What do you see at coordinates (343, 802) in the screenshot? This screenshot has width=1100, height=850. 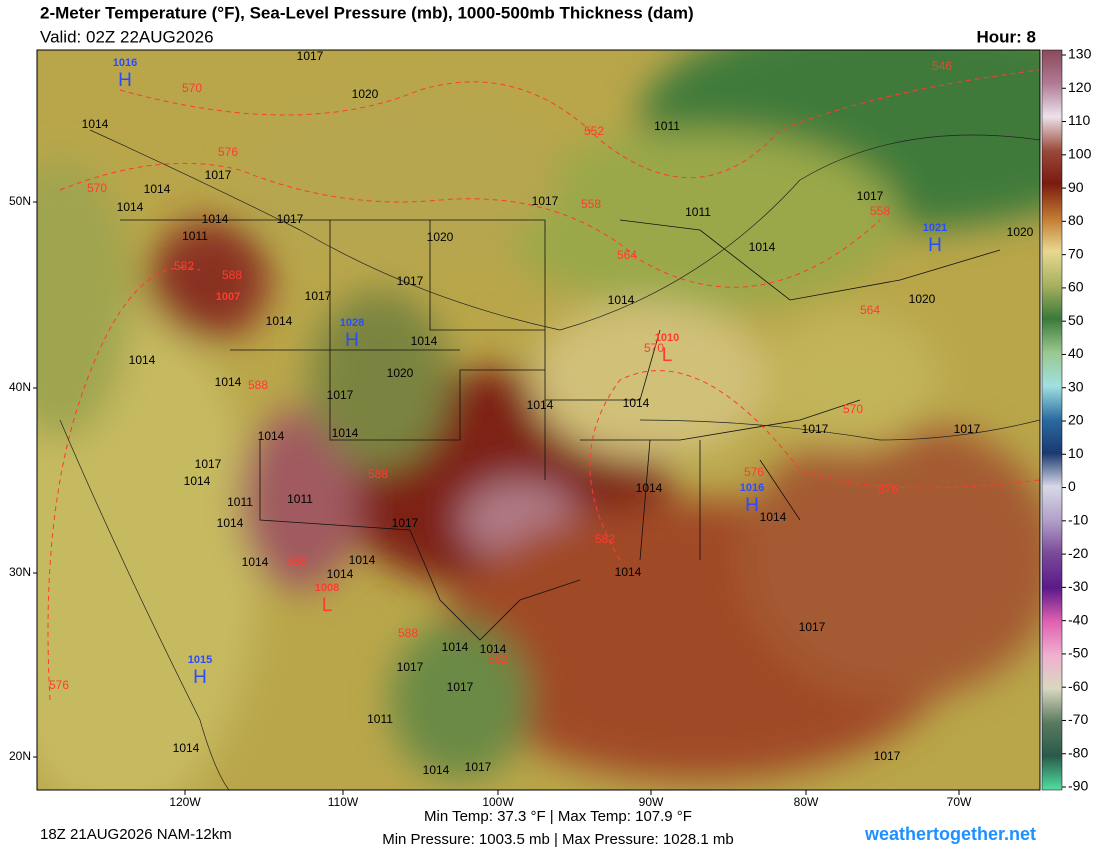 I see `lon-label: 110W` at bounding box center [343, 802].